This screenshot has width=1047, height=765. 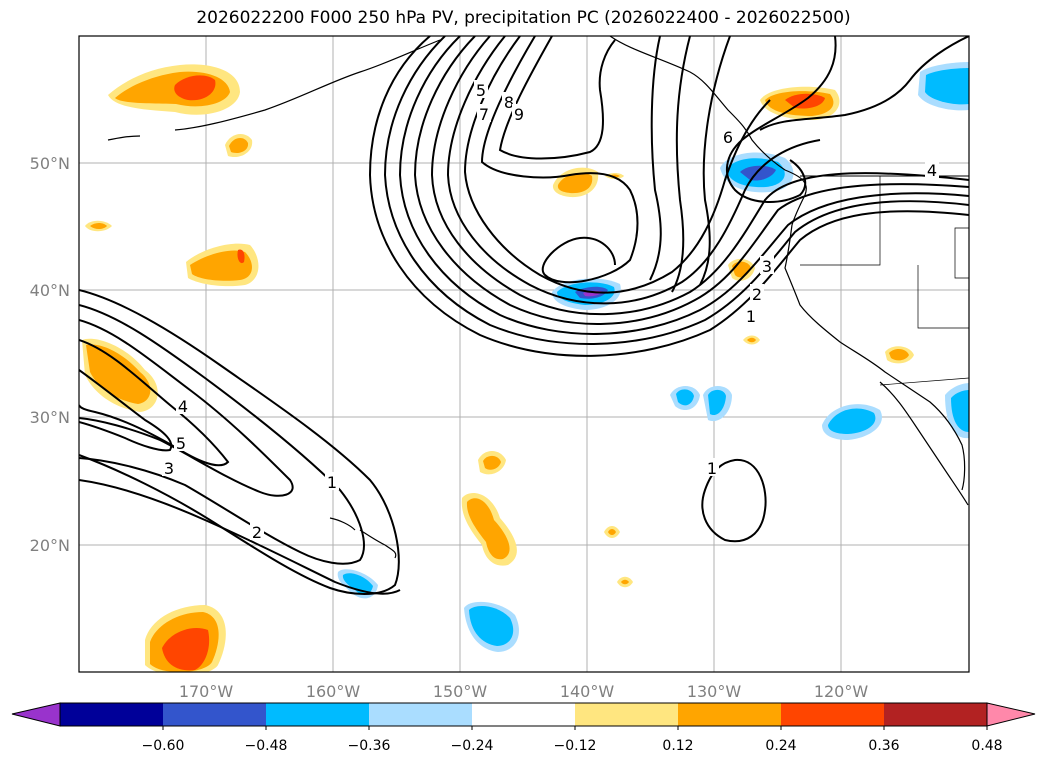 What do you see at coordinates (757, 294) in the screenshot?
I see `contour-label-c2b: 2` at bounding box center [757, 294].